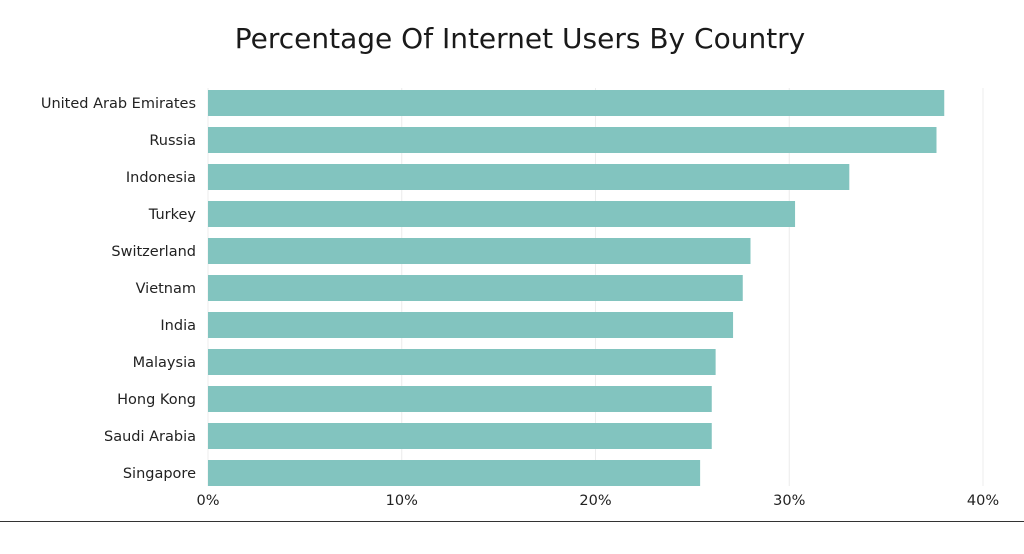 This screenshot has height=554, width=1024. Describe the element at coordinates (595, 501) in the screenshot. I see `x-tick-label: 20%` at that location.